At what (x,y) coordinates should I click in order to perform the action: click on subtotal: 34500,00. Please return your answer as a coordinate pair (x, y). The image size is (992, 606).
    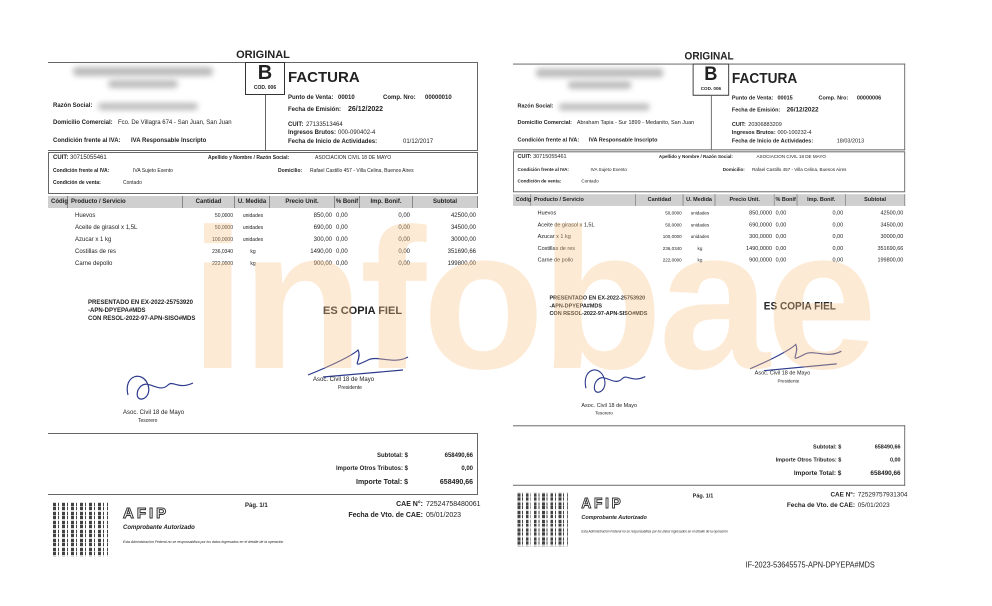
    Looking at the image, I should click on (892, 225).